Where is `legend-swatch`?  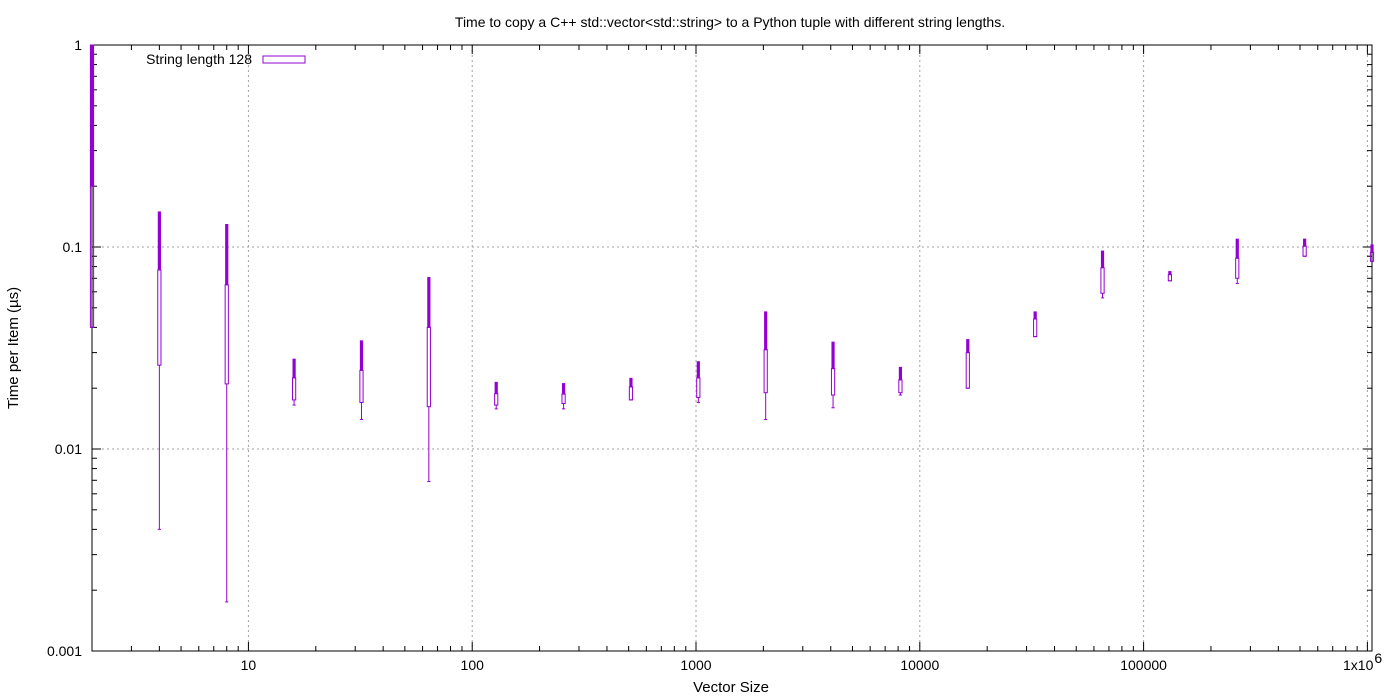
legend-swatch is located at coordinates (284, 59).